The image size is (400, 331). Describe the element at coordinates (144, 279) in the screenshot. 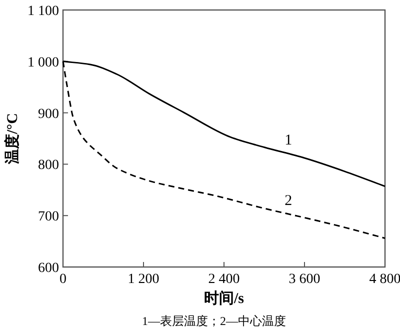

I see `x-tick-label: 1 200` at that location.